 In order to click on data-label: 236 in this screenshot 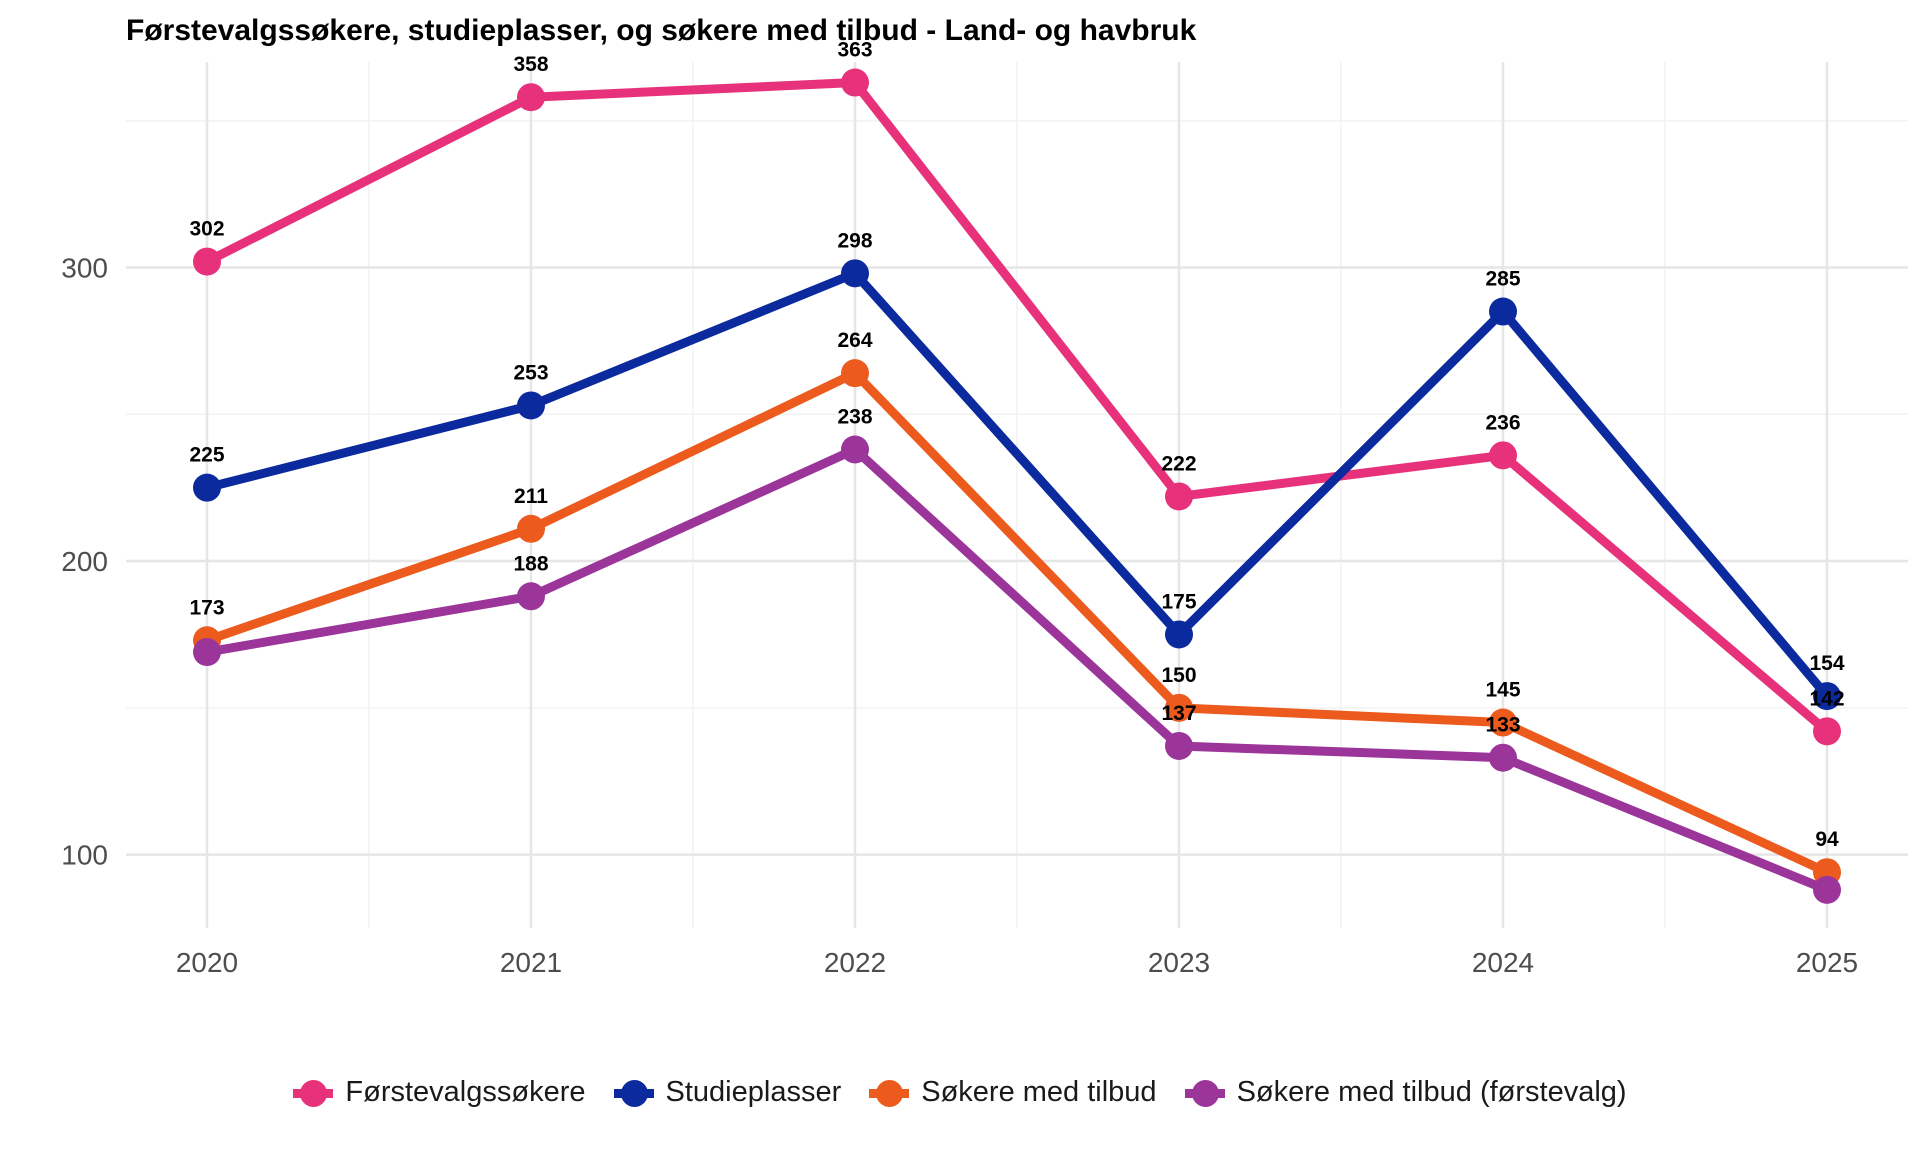, I will do `click(1502, 422)`.